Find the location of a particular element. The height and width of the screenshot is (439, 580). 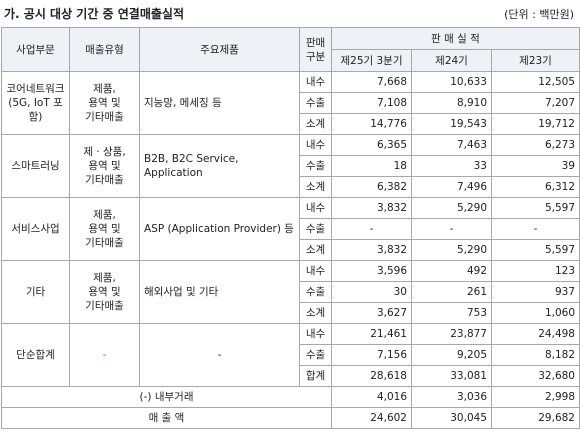

row: 수출 18 33 39 is located at coordinates (291, 166).